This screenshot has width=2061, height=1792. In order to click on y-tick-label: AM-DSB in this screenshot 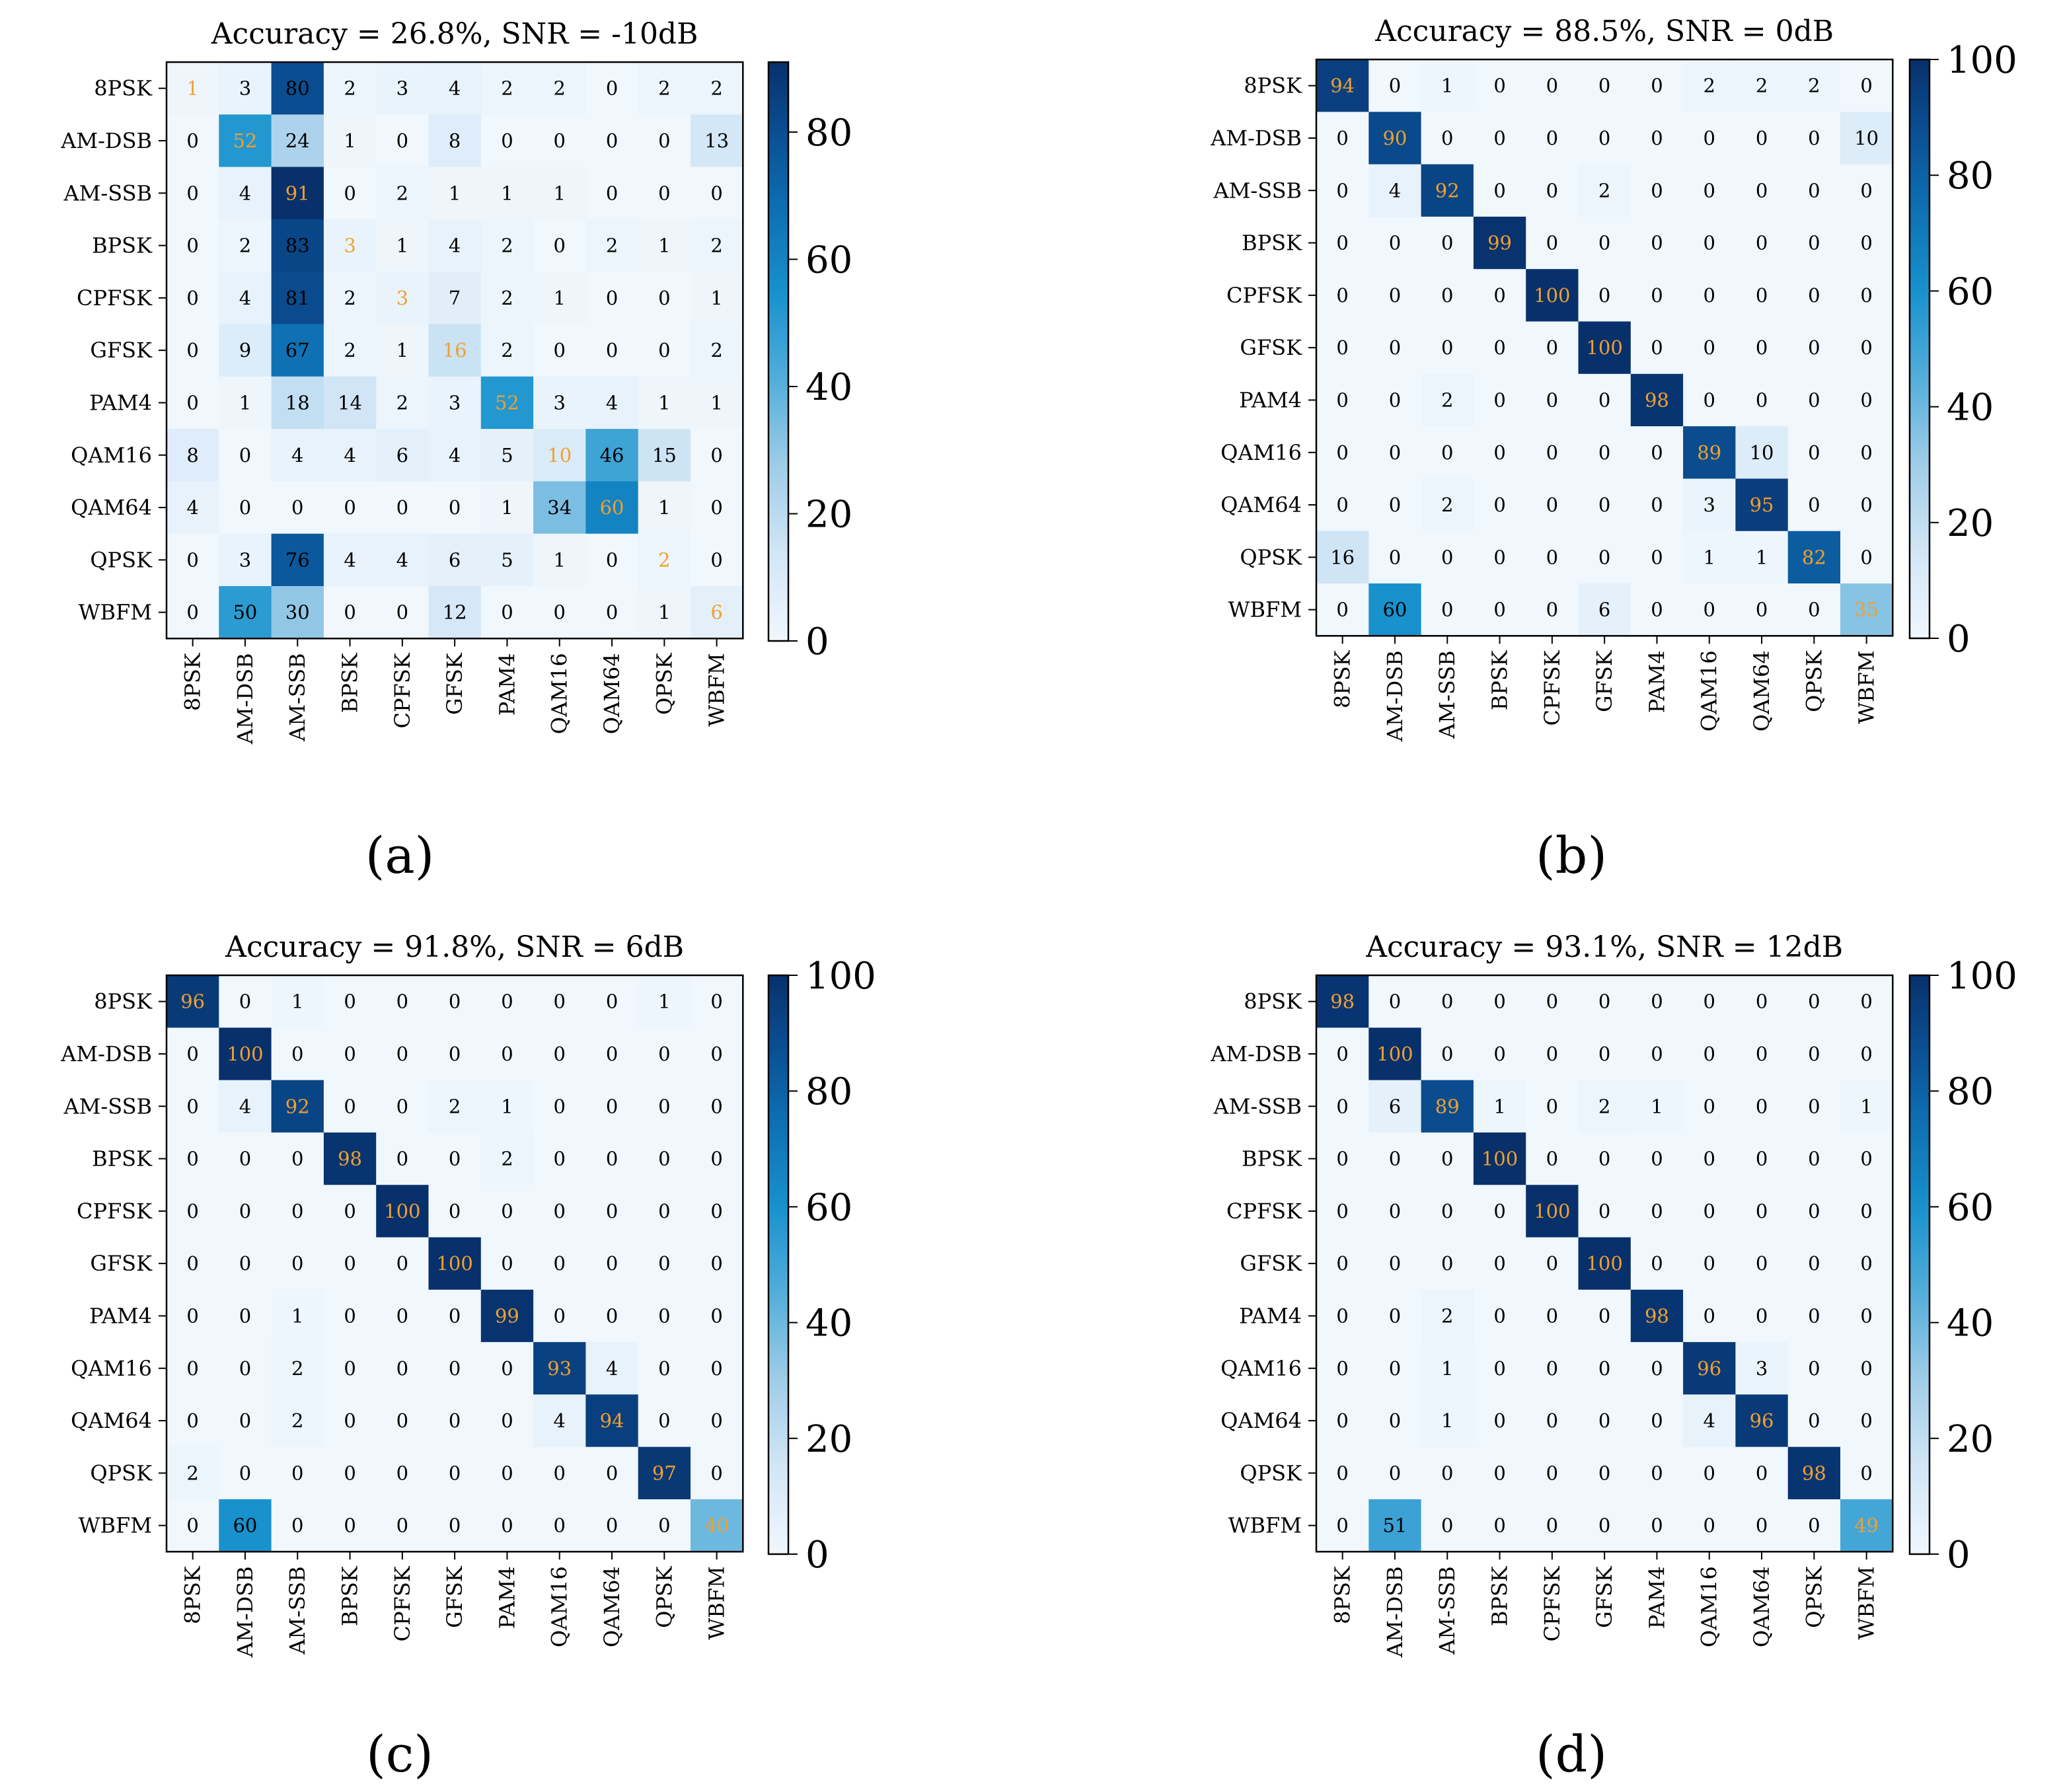, I will do `click(1256, 1053)`.